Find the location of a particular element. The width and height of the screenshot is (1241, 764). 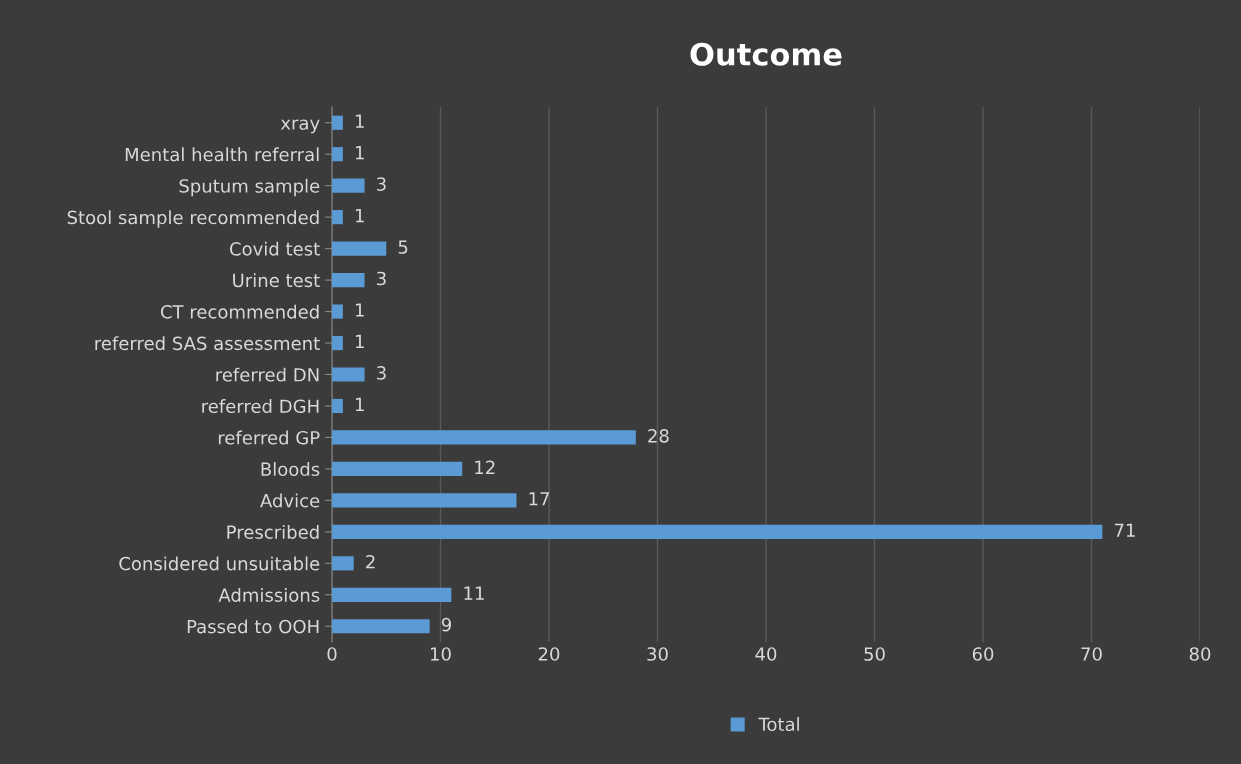

data-label: 9 is located at coordinates (446, 624).